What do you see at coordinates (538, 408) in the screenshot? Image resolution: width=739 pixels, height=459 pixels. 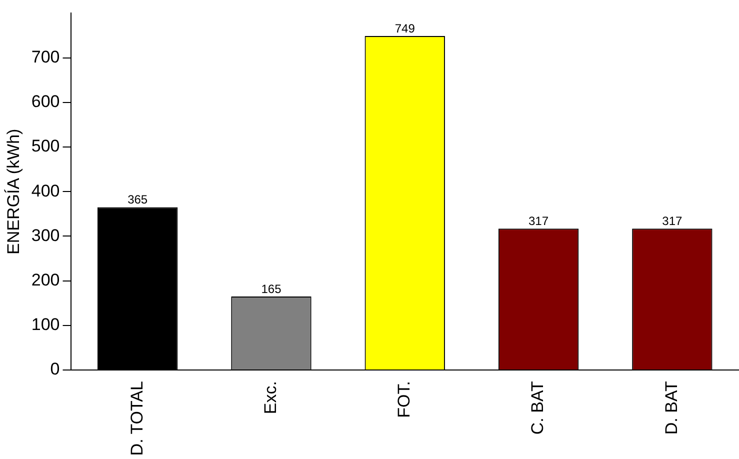 I see `x-tick-label: C. BAT` at bounding box center [538, 408].